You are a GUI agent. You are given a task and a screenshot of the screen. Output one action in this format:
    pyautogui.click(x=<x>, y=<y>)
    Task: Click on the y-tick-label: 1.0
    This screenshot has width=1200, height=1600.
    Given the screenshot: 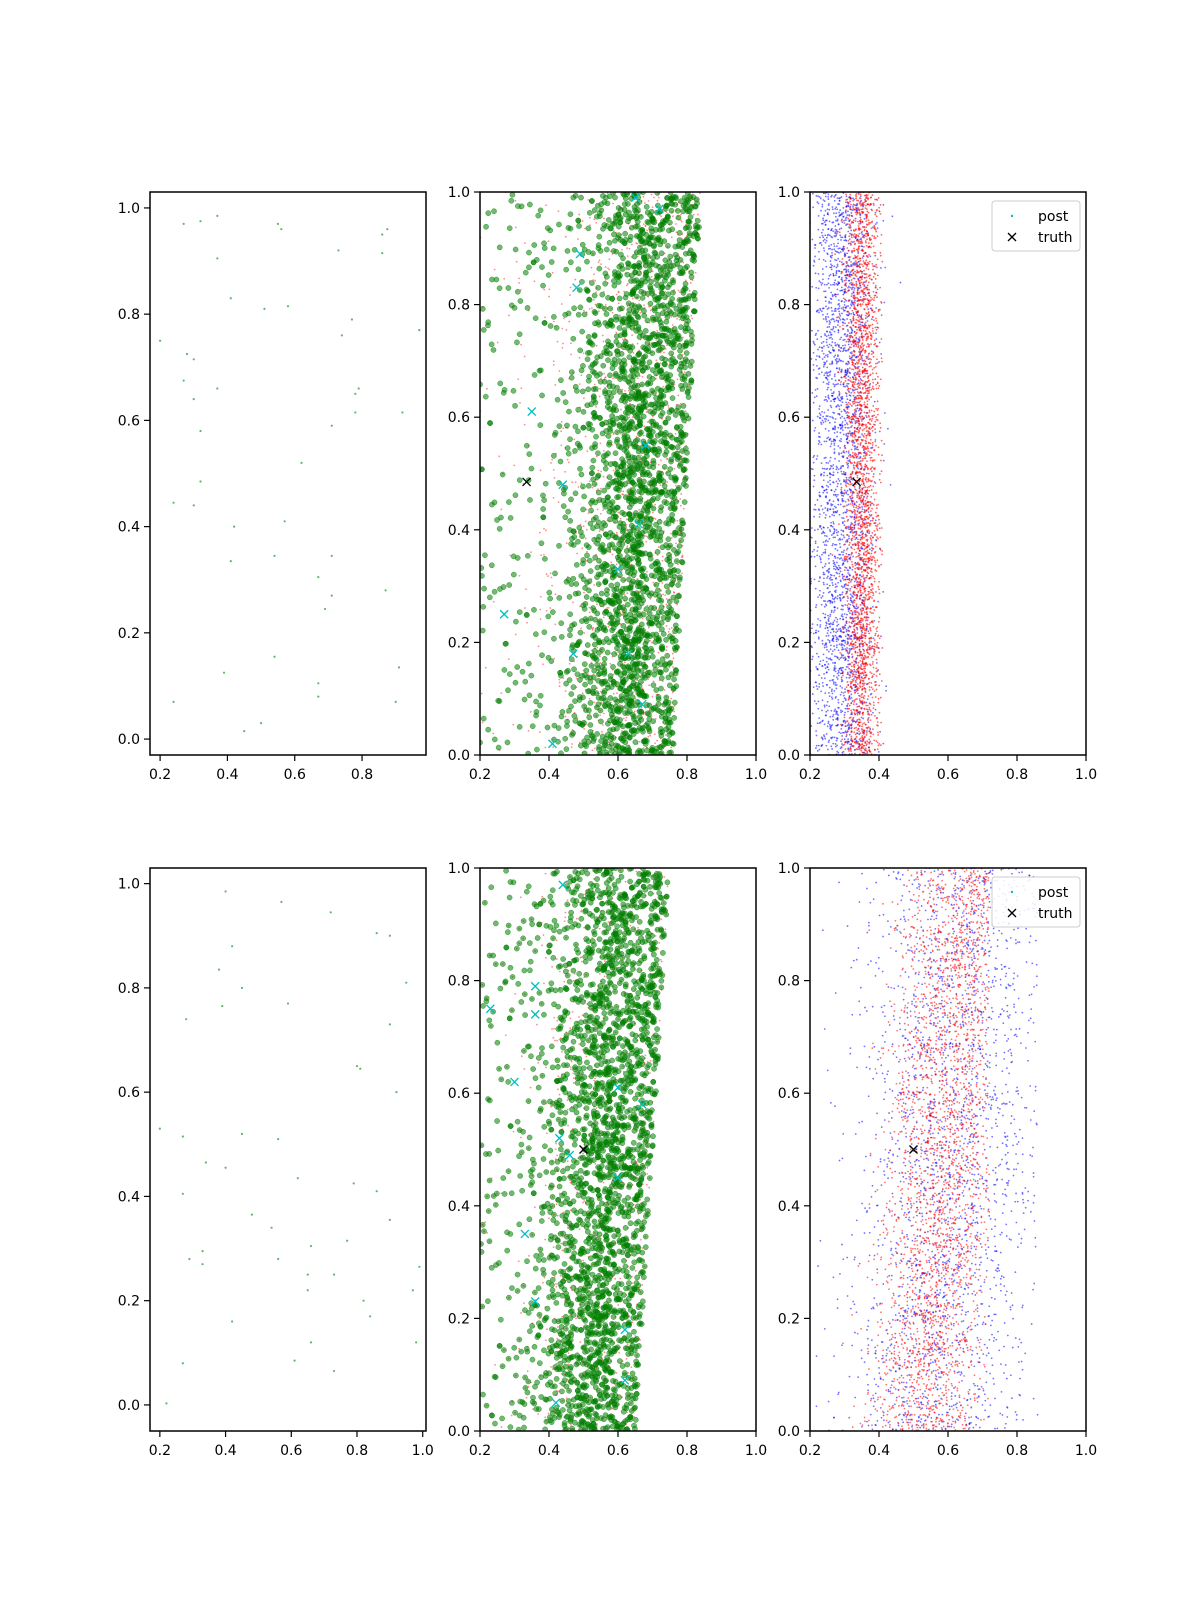 What is the action you would take?
    pyautogui.click(x=459, y=193)
    